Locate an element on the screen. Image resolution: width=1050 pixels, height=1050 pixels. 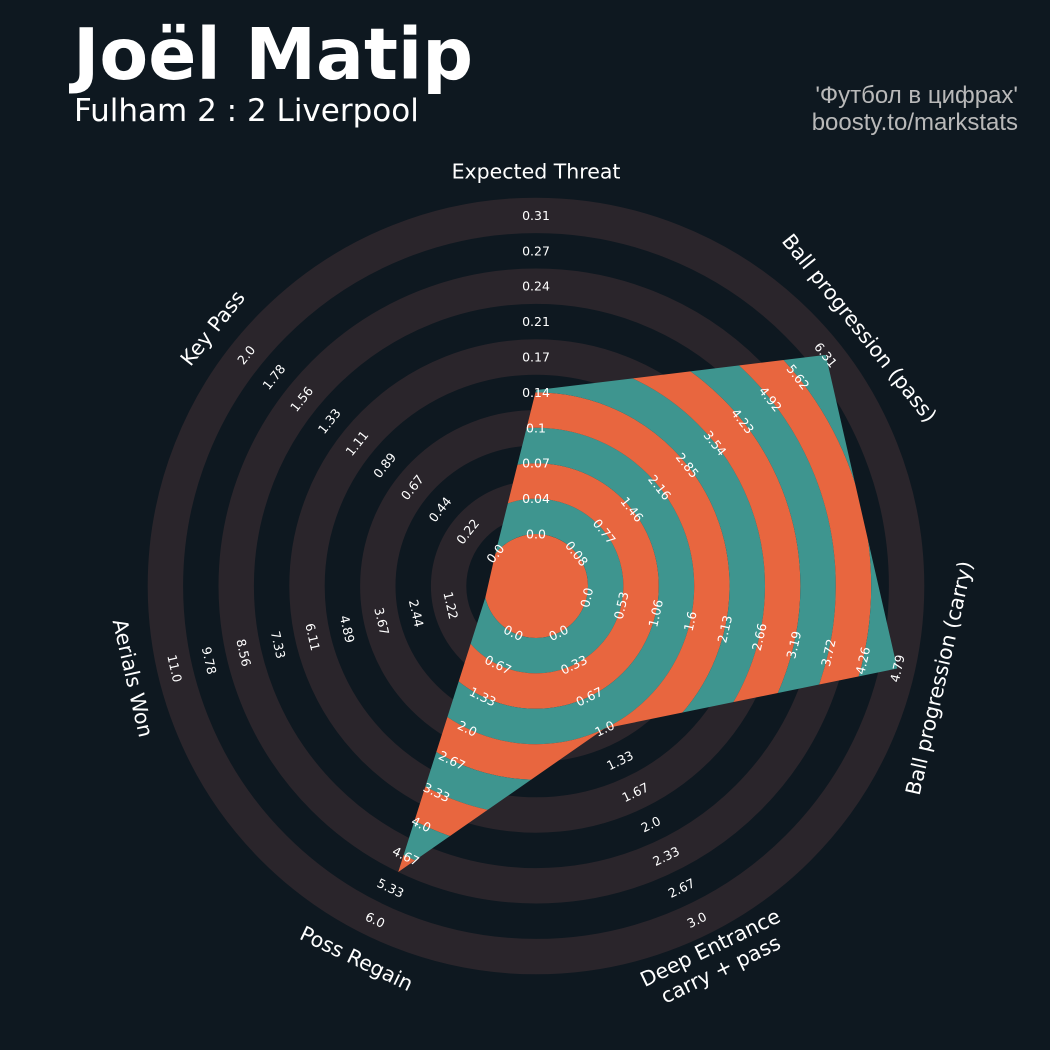
tick-label: 2.67 is located at coordinates (682, 888).